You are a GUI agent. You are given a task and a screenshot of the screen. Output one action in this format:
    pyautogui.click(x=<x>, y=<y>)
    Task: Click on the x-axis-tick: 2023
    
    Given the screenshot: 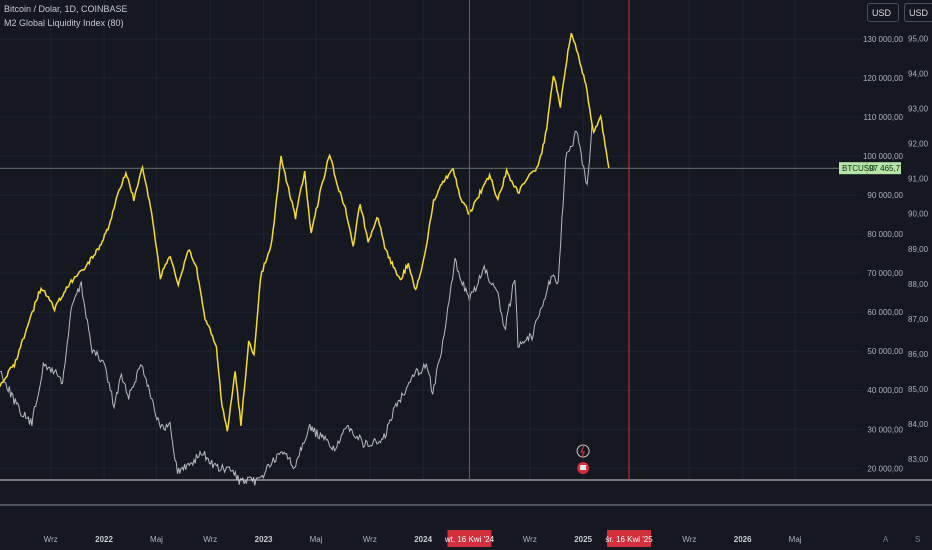 What is the action you would take?
    pyautogui.click(x=264, y=539)
    